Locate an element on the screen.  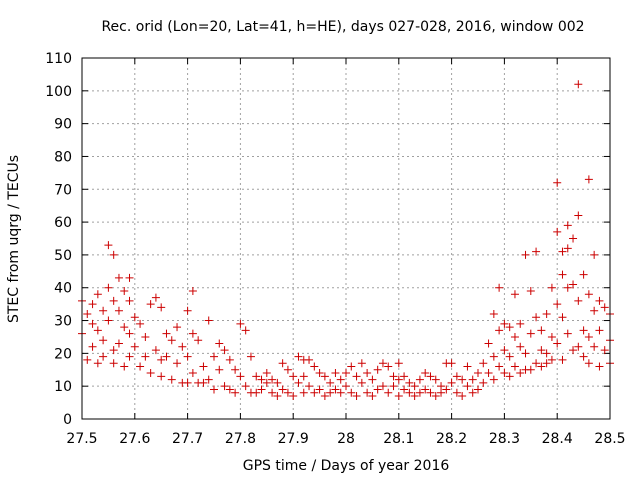
x-tick-label: 27.7 is located at coordinates (187, 439).